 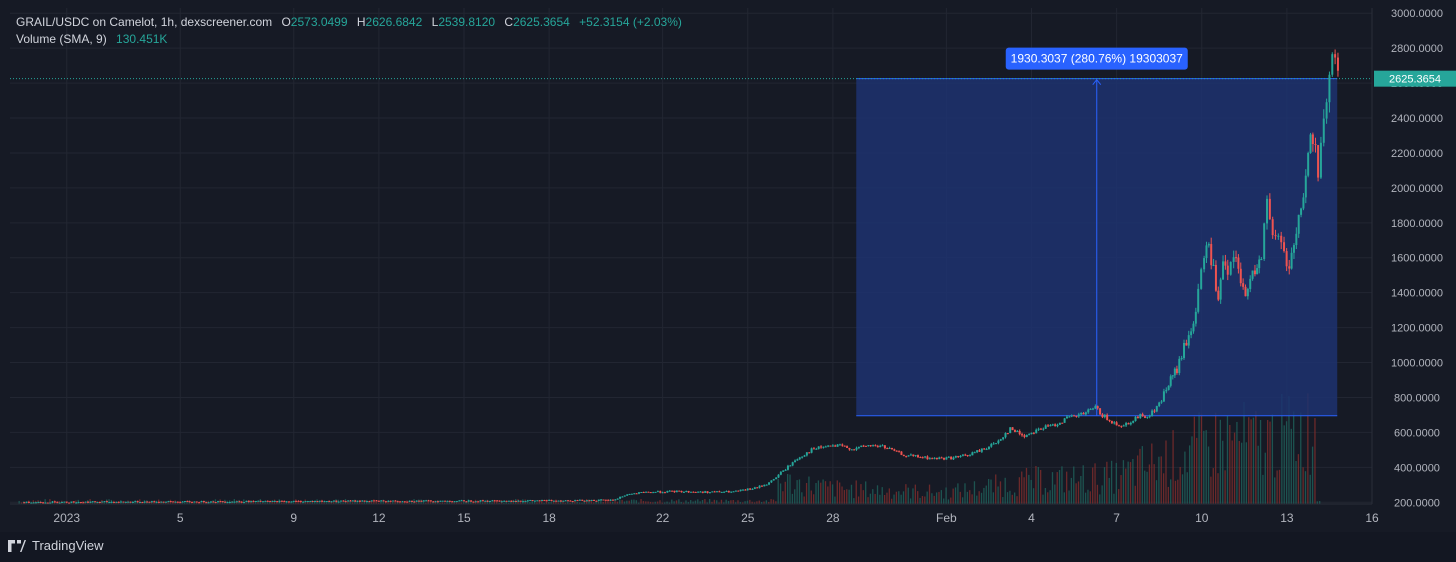 What do you see at coordinates (1097, 59) in the screenshot?
I see `measure-label: 1930.3037 (280.76%) 19303037` at bounding box center [1097, 59].